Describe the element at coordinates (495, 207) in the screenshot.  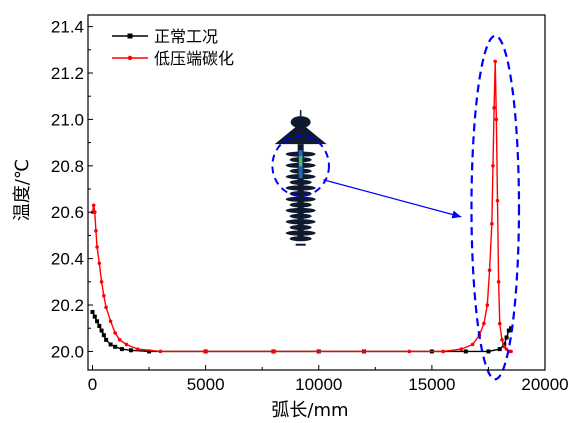
I see `highlight-ellipse` at that location.